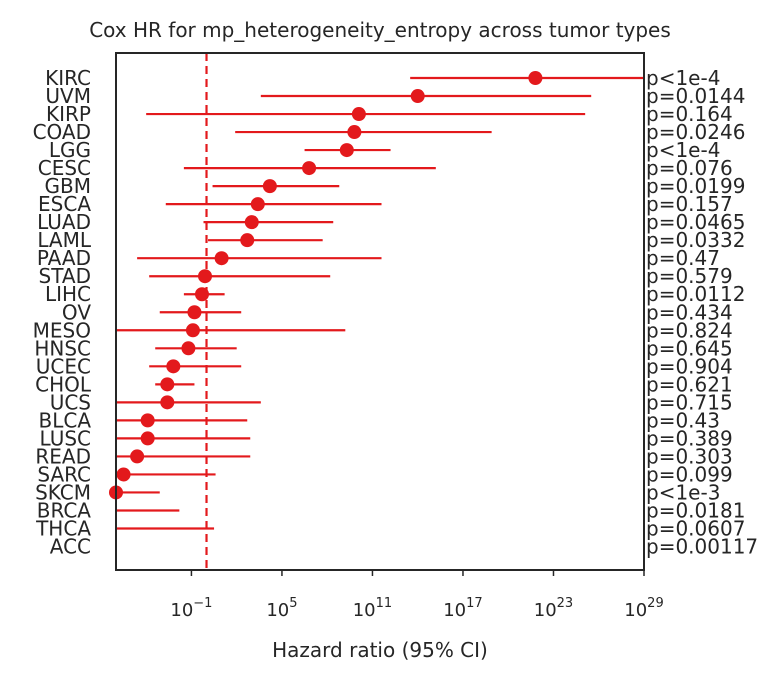 The width and height of the screenshot is (782, 682). I want to click on category-label: CHOL, so click(63, 384).